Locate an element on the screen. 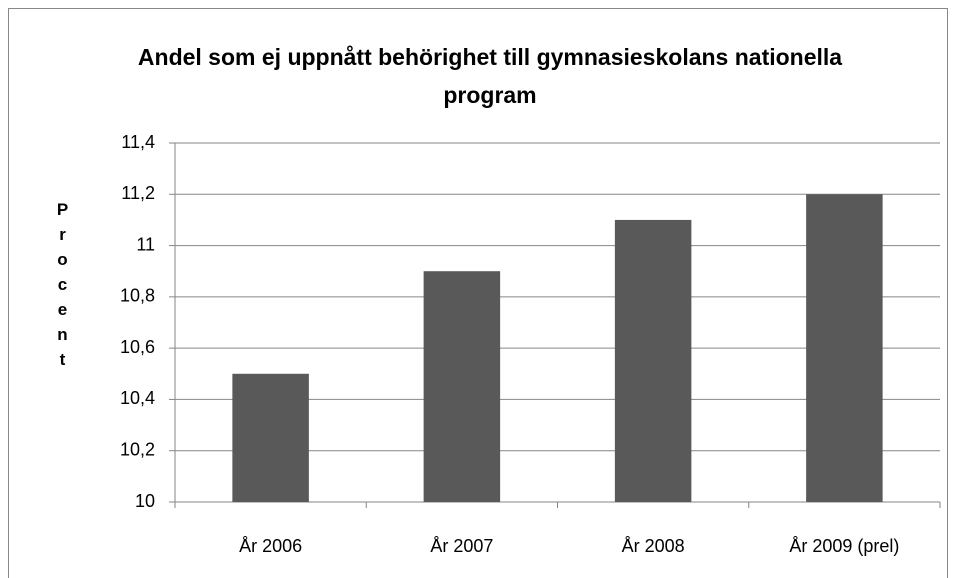 Image resolution: width=956 pixels, height=578 pixels. y-tick-label: 10,6 is located at coordinates (137, 347).